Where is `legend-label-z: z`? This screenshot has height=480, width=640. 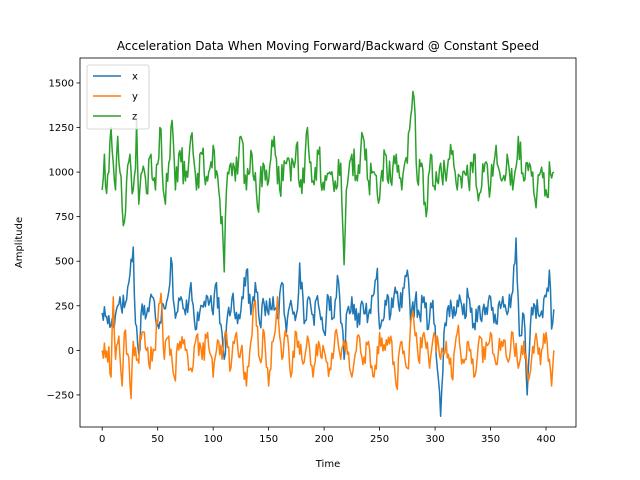 legend-label-z: z is located at coordinates (134, 117).